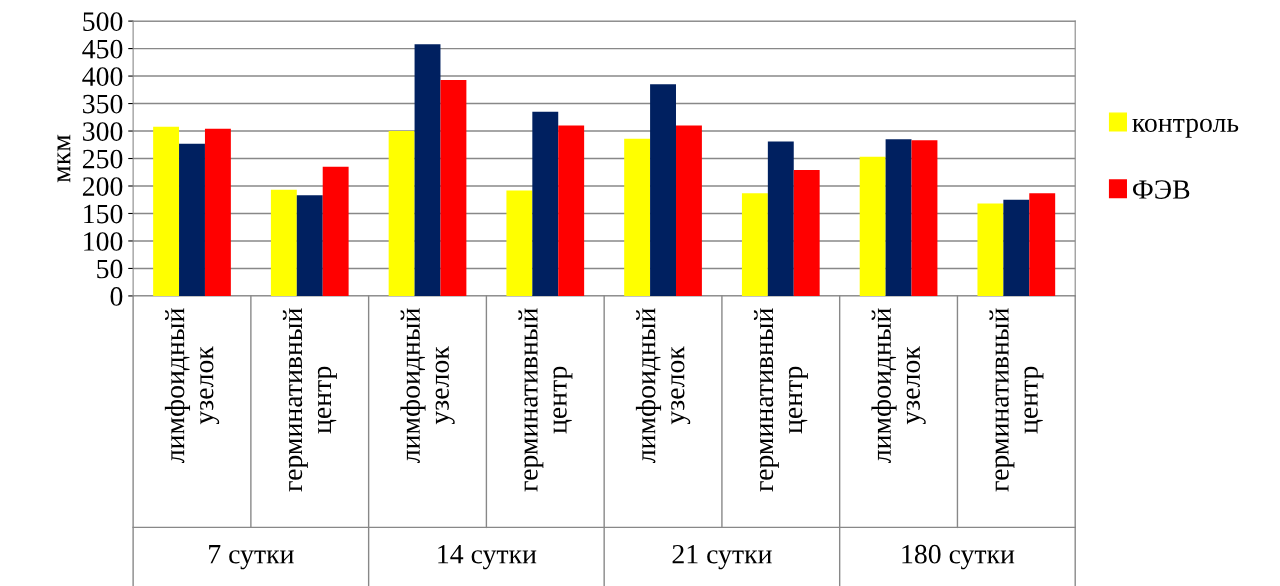 The image size is (1280, 586). Describe the element at coordinates (958, 557) in the screenshot. I see `text: 180 сутки` at that location.